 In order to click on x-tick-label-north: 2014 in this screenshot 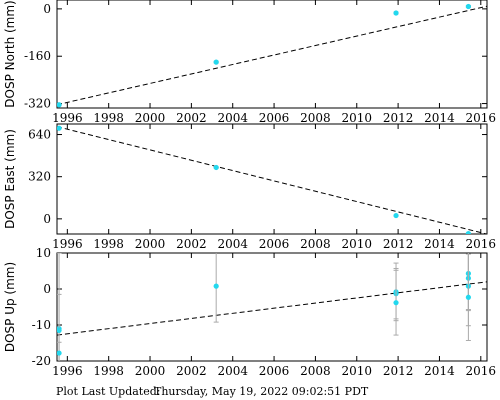, I will do `click(439, 118)`.